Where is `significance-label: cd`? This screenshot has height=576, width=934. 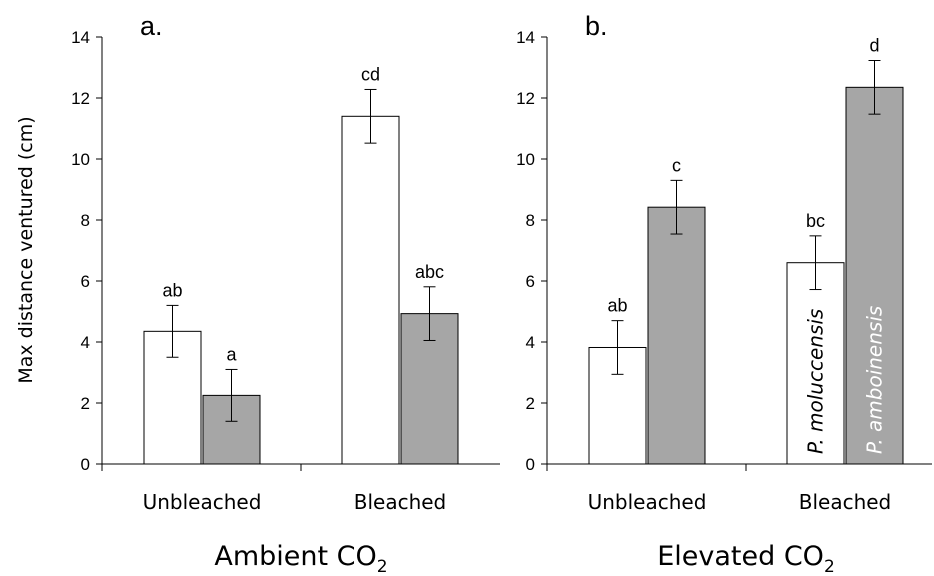
significance-label: cd is located at coordinates (370, 74).